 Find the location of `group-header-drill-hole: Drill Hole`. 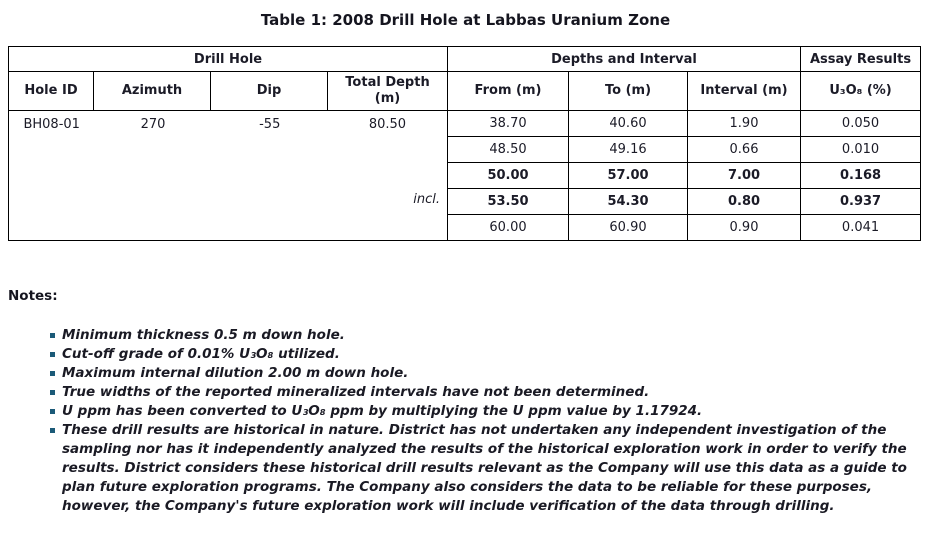

group-header-drill-hole: Drill Hole is located at coordinates (228, 59).